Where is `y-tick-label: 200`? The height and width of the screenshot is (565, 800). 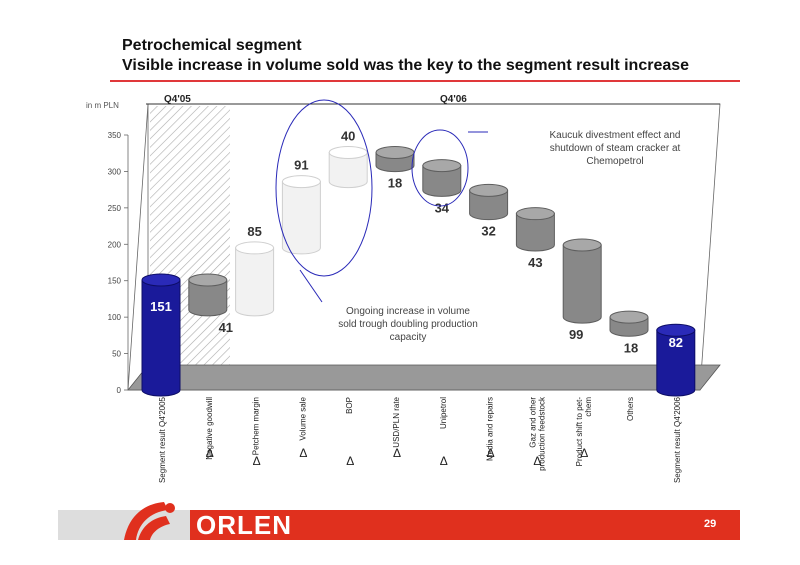
y-tick-label: 200 is located at coordinates (115, 244).